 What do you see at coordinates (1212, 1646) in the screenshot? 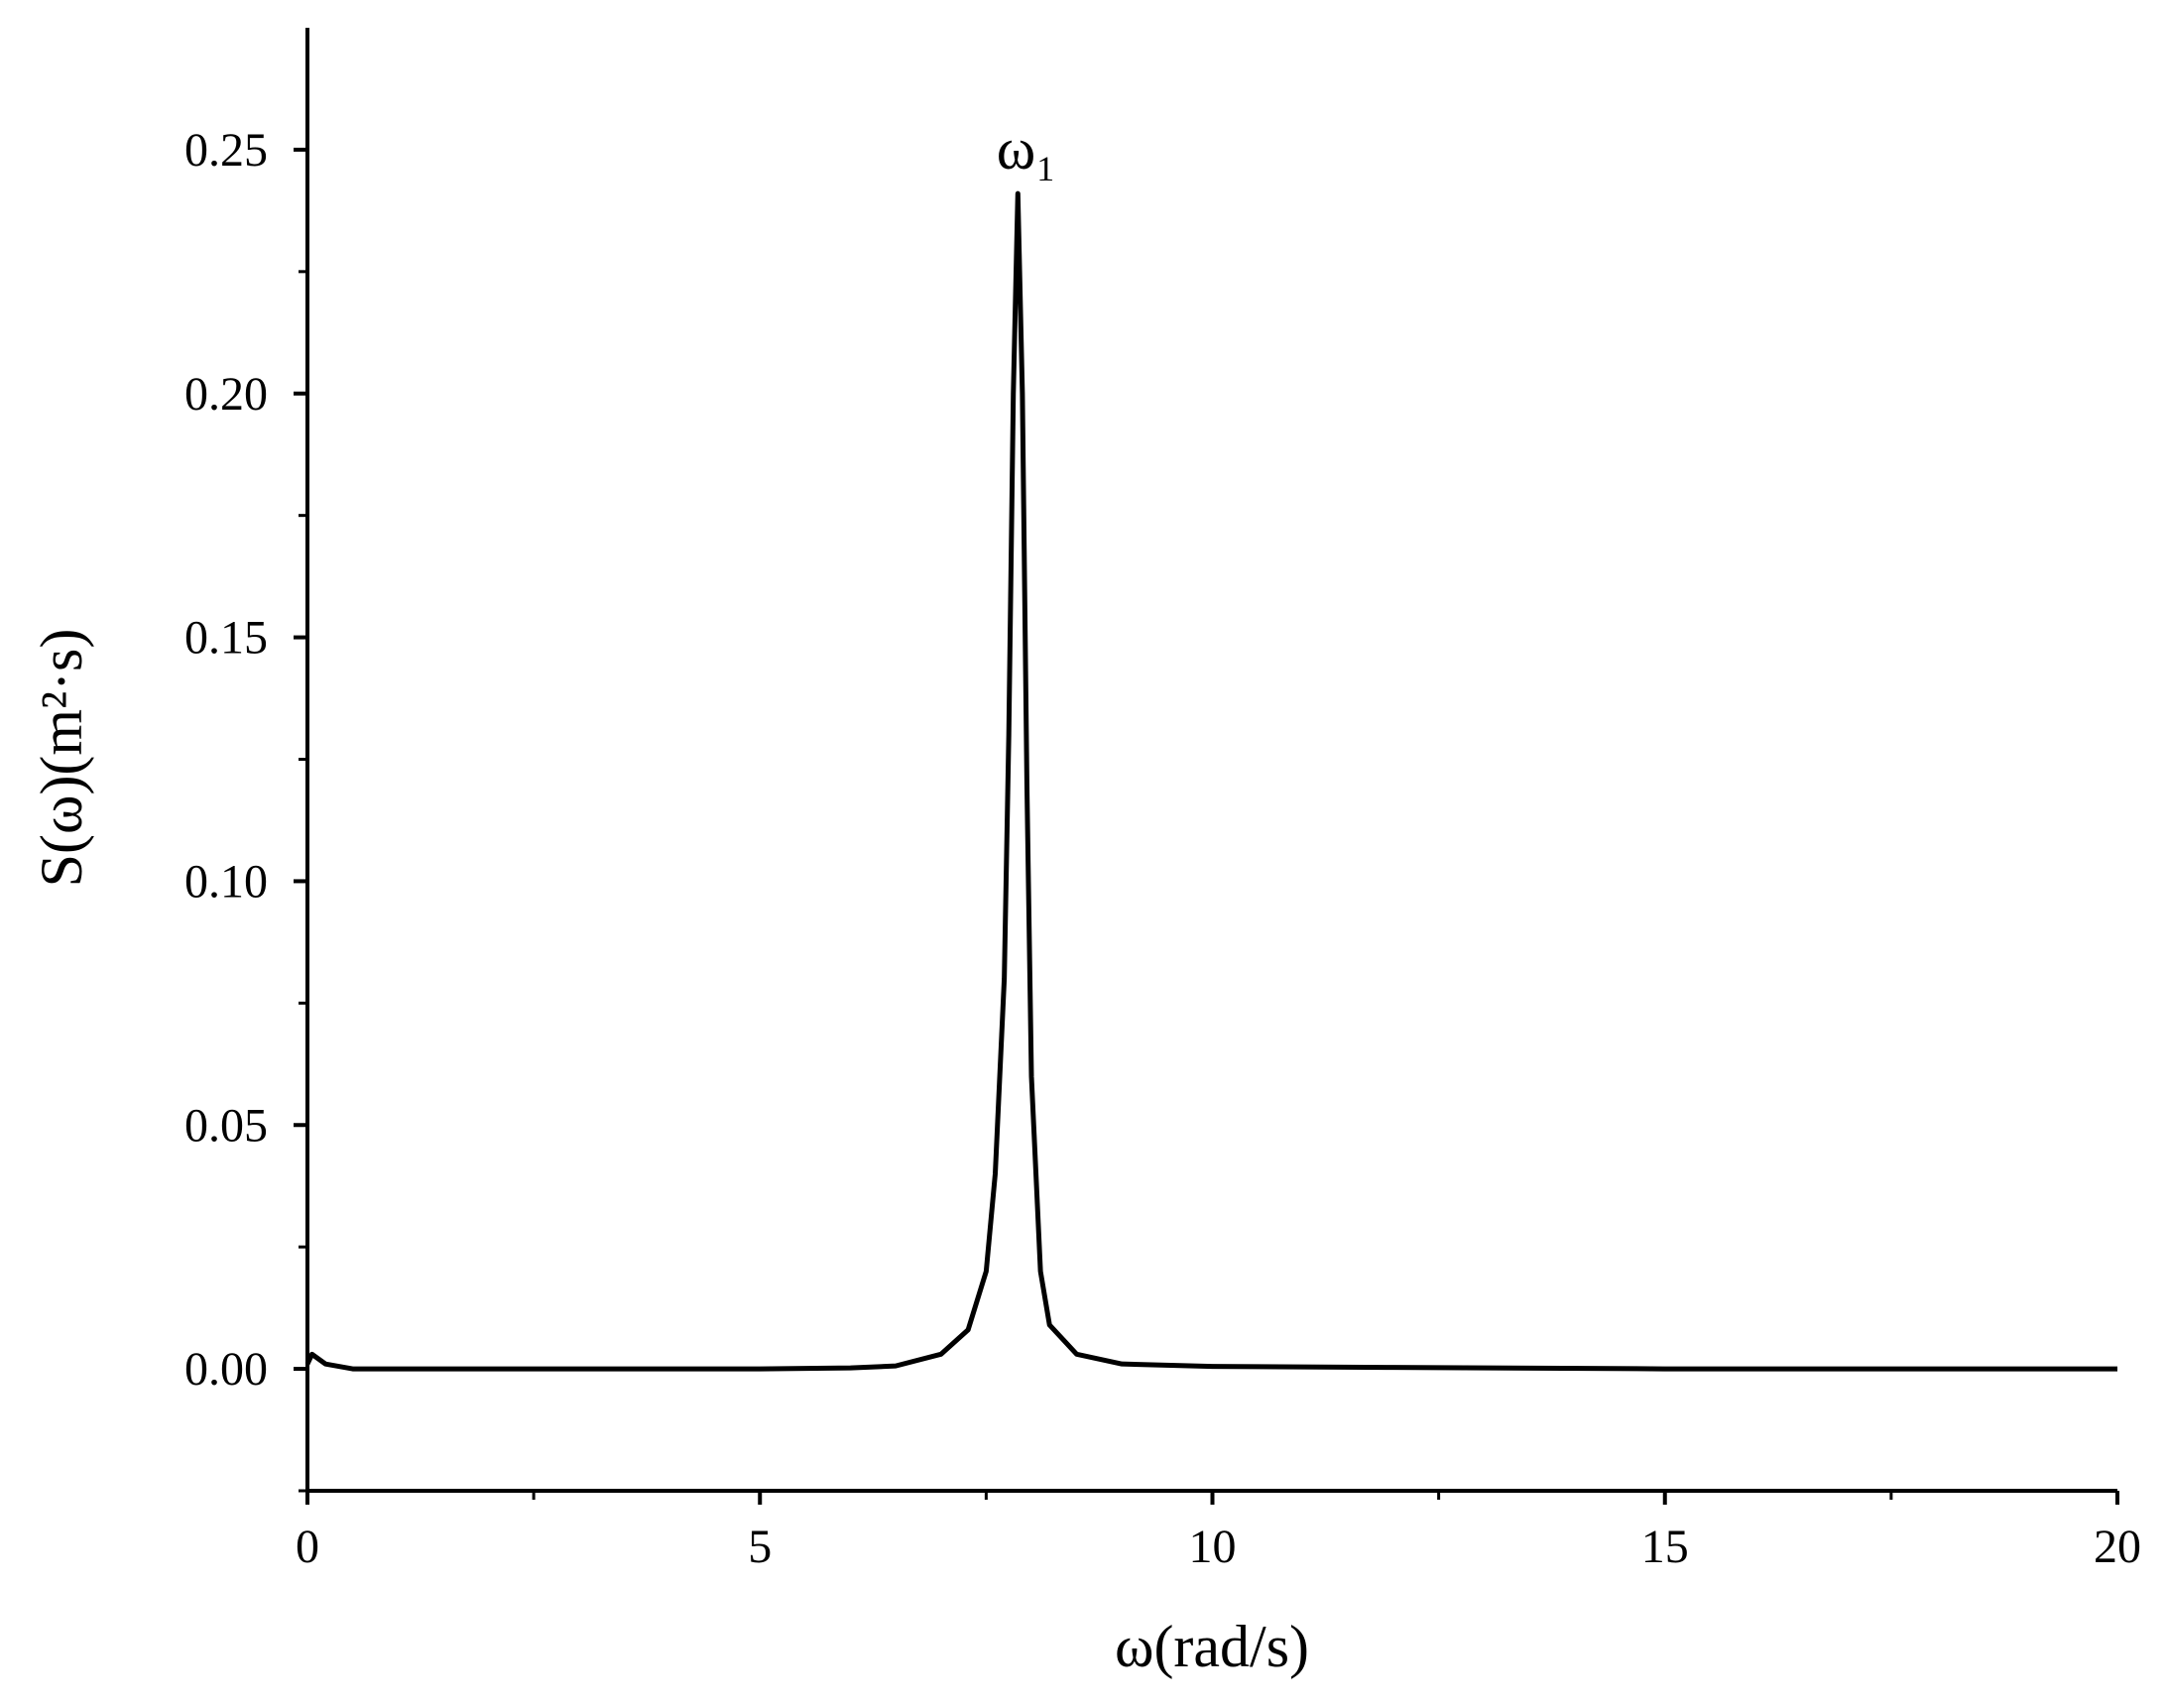
I see `x-axis-label: ω(rad/s)` at bounding box center [1212, 1646].